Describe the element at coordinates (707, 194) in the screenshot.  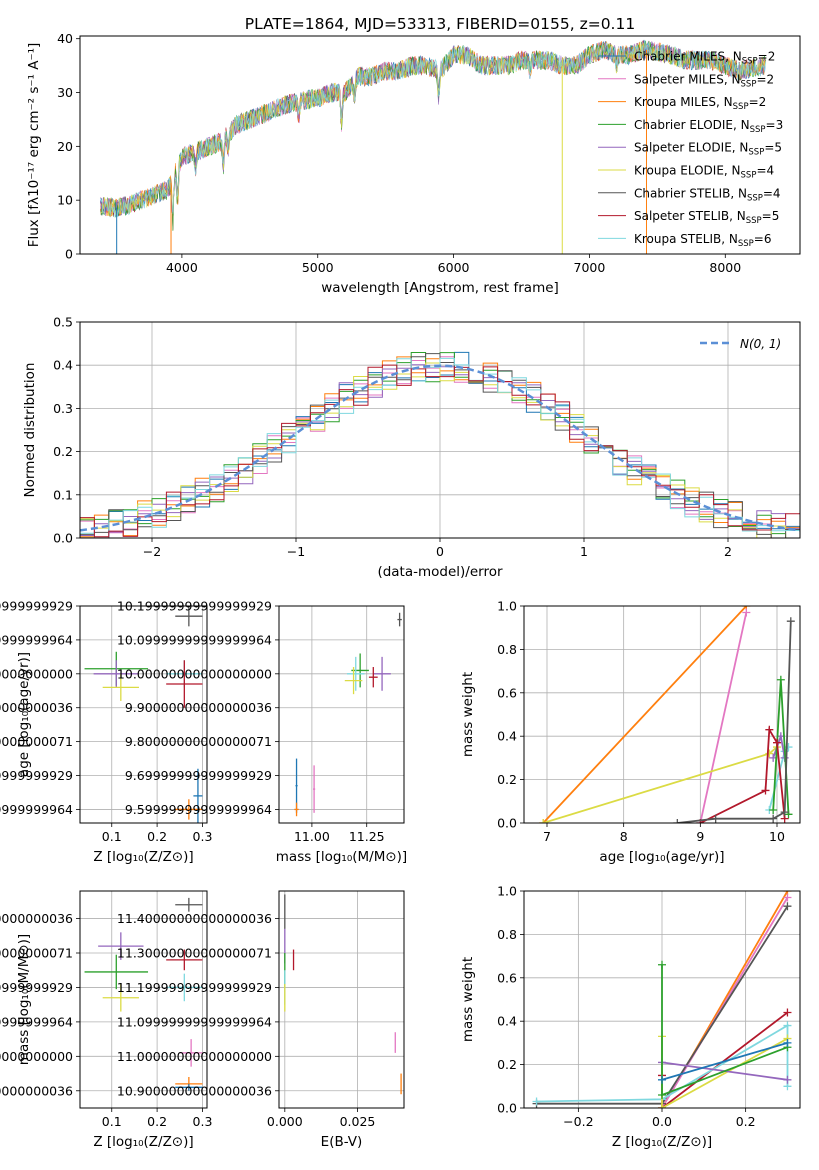
I see `legend-entry: Chabrier STELIB, NSSP=4` at that location.